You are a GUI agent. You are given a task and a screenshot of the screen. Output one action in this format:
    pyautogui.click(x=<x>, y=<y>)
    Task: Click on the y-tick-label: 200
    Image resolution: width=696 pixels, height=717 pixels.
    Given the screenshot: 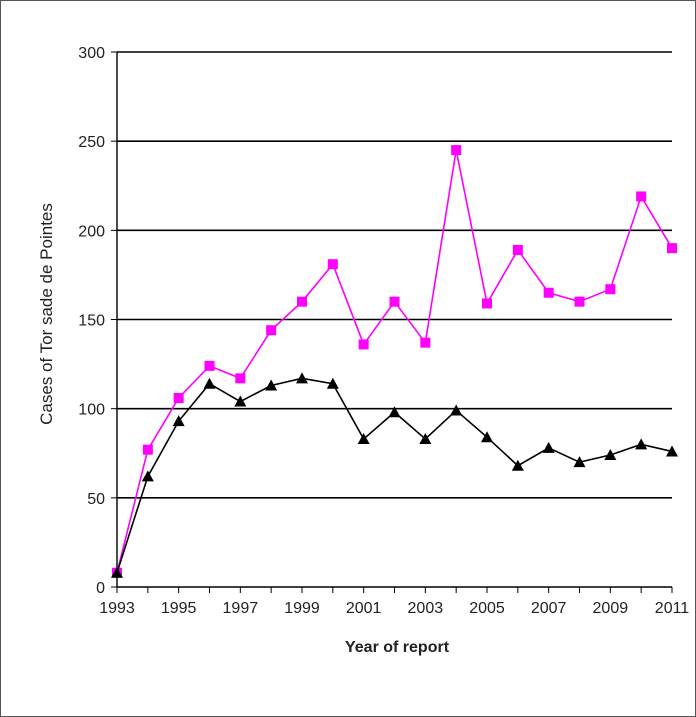 What is the action you would take?
    pyautogui.click(x=91, y=231)
    